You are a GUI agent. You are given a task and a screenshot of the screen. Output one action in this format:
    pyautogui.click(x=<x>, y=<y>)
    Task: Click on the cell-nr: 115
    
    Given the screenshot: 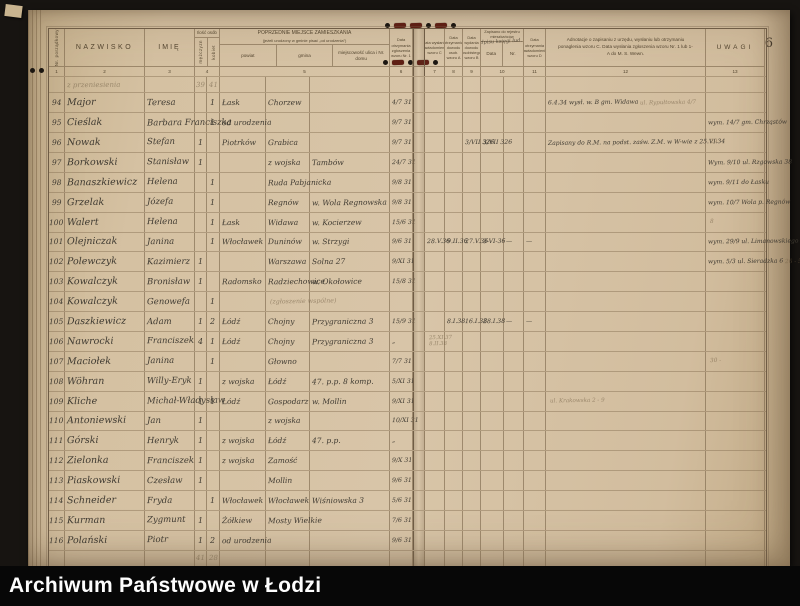 What is the action you would take?
    pyautogui.click(x=57, y=520)
    